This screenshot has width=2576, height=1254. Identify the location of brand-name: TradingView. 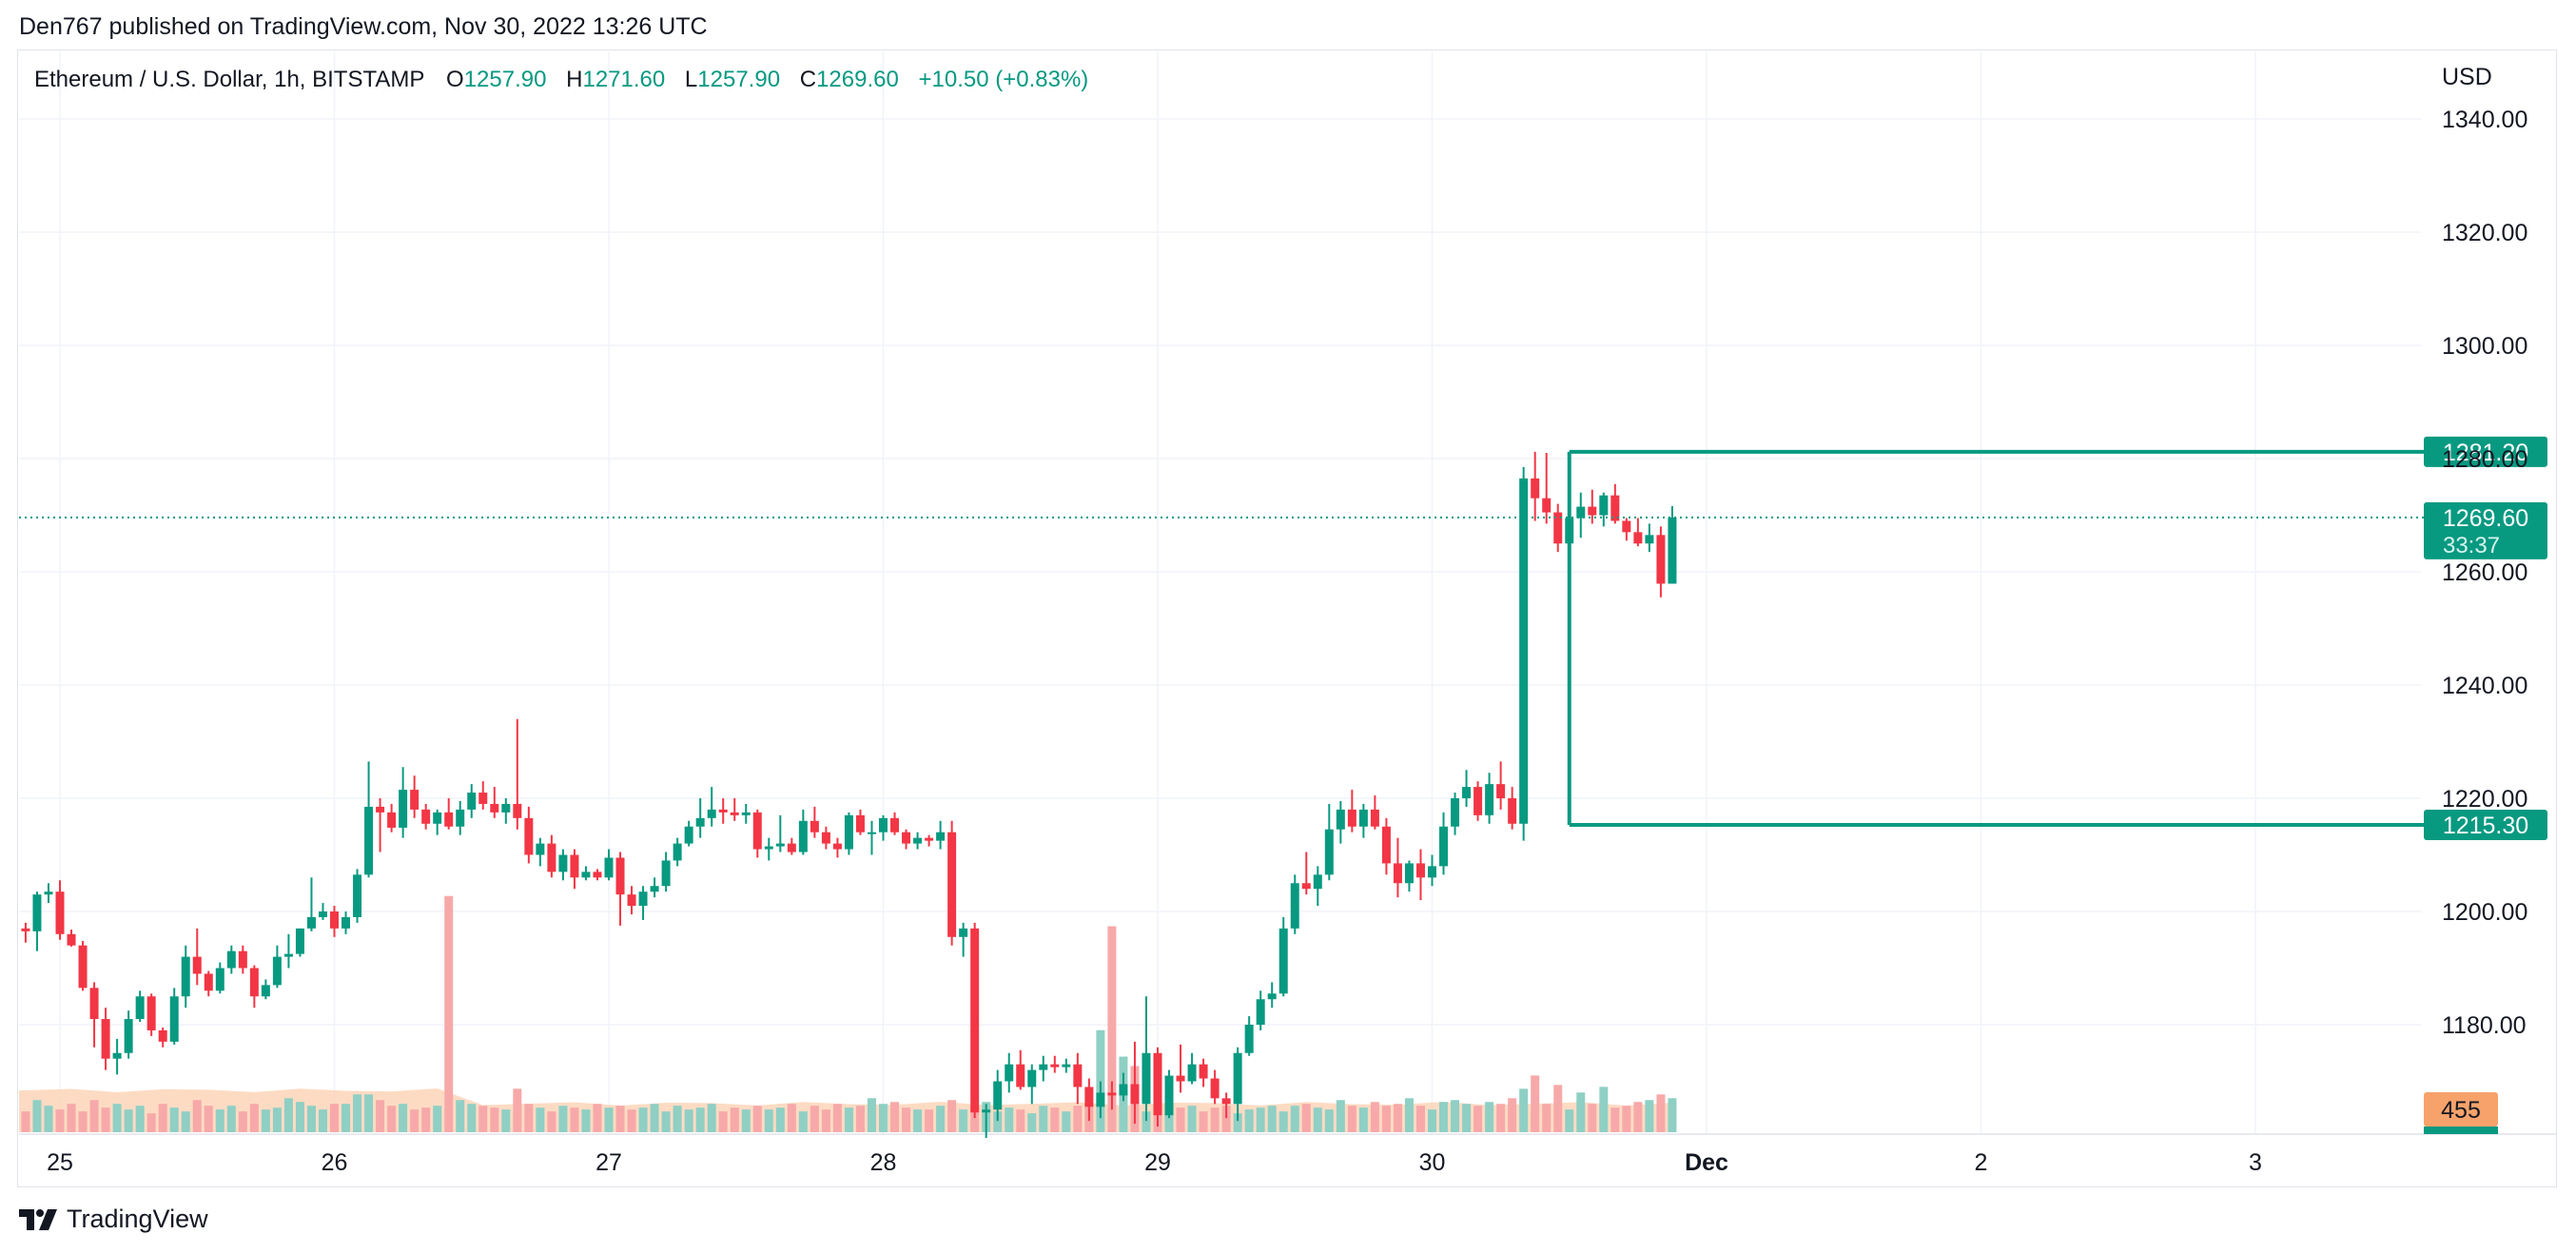
(138, 1219).